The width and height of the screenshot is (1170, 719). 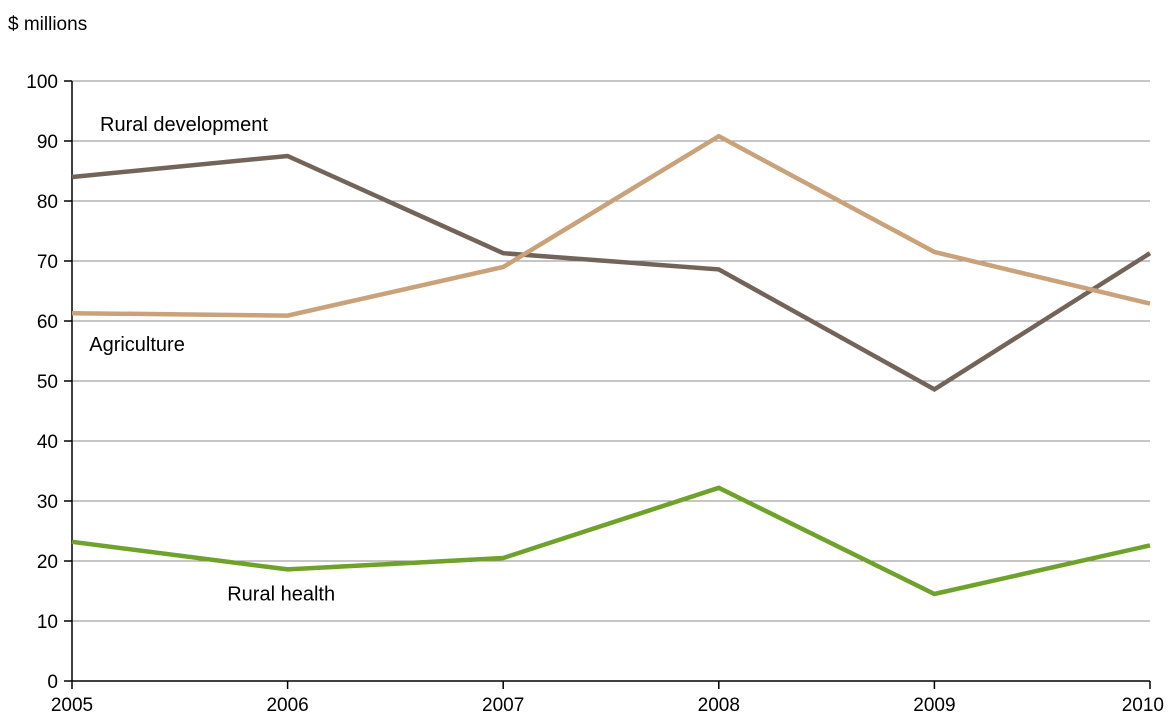 I want to click on series-label-rural-development: Rural development, so click(x=184, y=125).